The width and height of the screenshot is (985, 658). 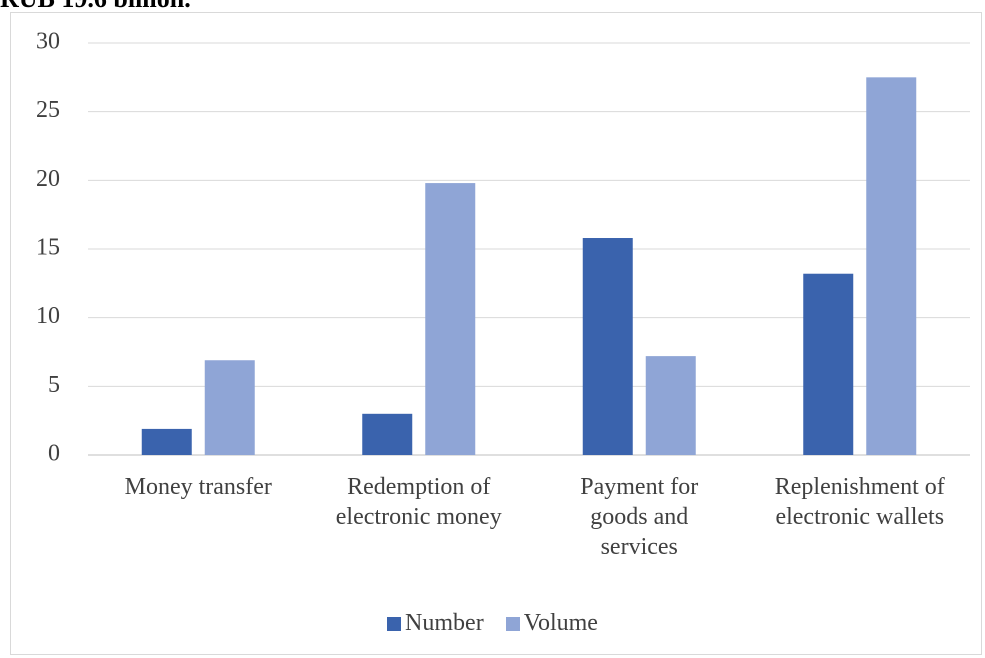 I want to click on y-tick-label: 25, so click(x=48, y=110).